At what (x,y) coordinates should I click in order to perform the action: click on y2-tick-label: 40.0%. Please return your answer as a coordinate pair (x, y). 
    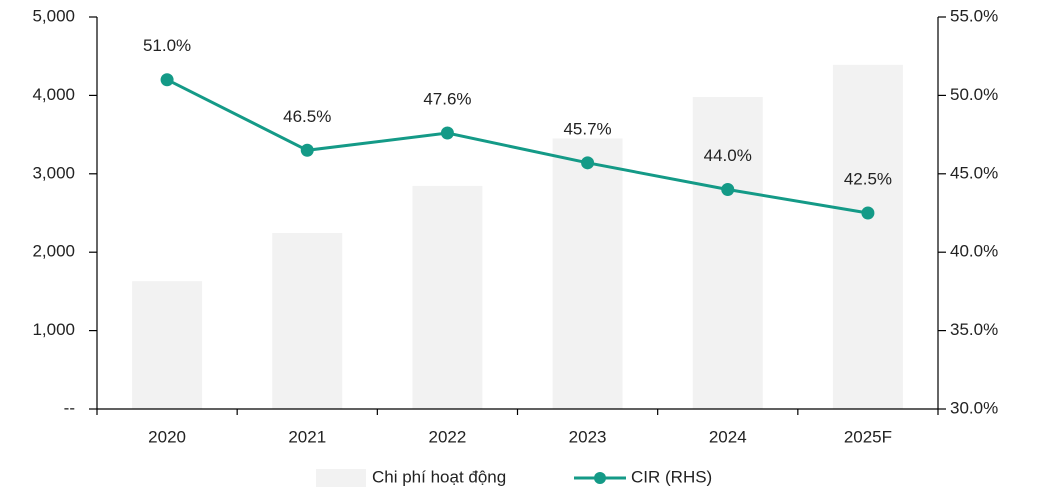
    Looking at the image, I should click on (974, 251).